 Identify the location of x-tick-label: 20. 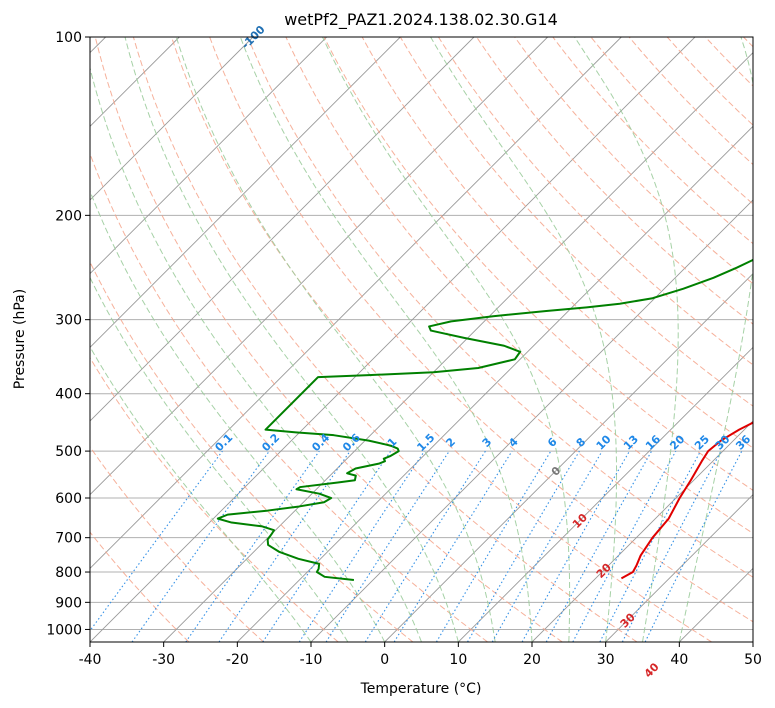
(532, 660).